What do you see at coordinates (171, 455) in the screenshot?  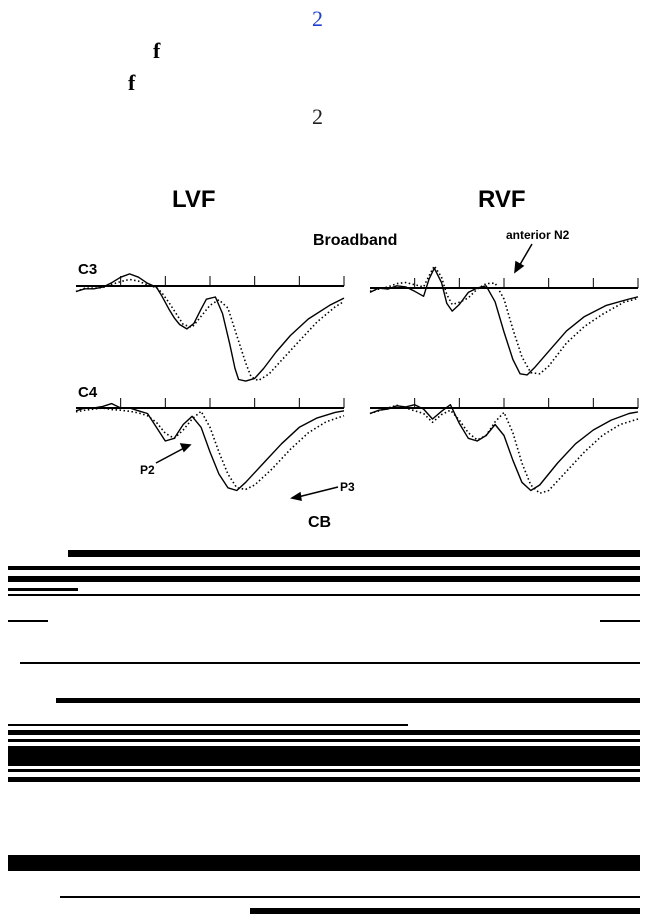 I see `arrow-p2` at bounding box center [171, 455].